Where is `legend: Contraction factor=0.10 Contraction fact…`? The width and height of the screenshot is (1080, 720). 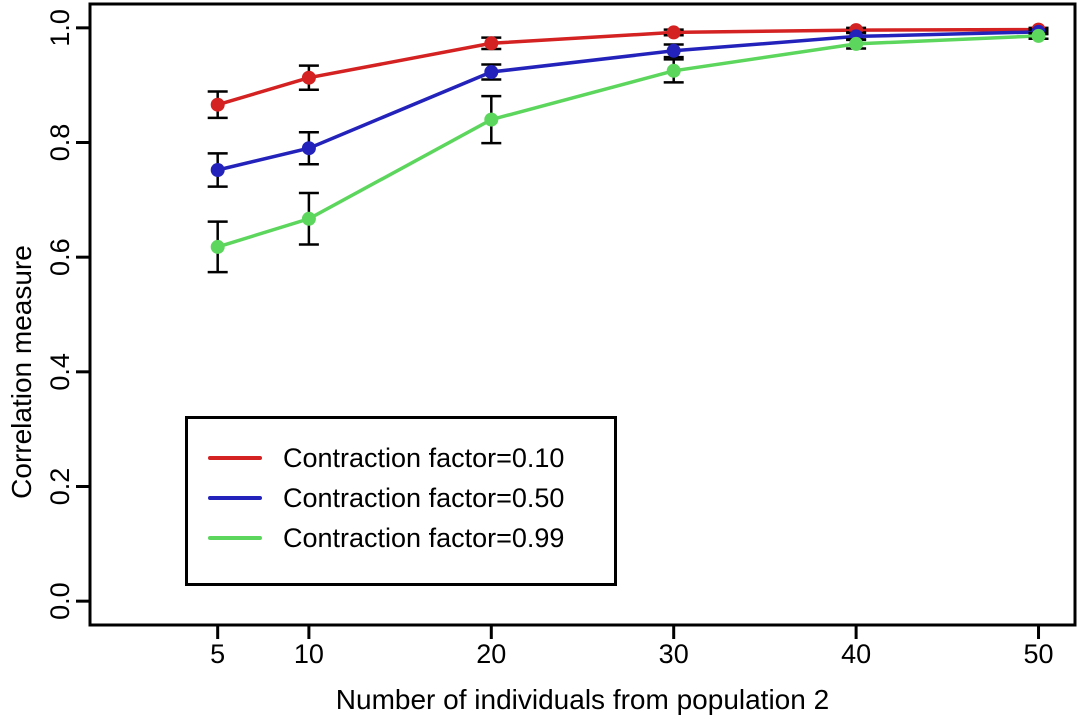 legend: Contraction factor=0.10 Contraction fact… is located at coordinates (401, 501).